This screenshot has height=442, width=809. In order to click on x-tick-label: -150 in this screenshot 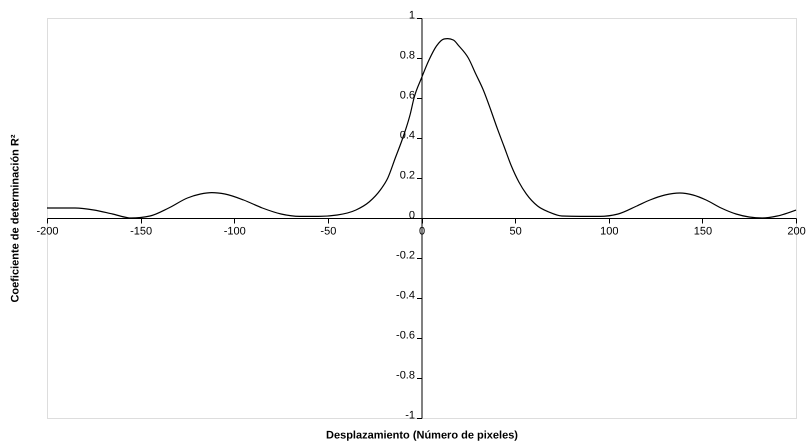, I will do `click(141, 232)`.